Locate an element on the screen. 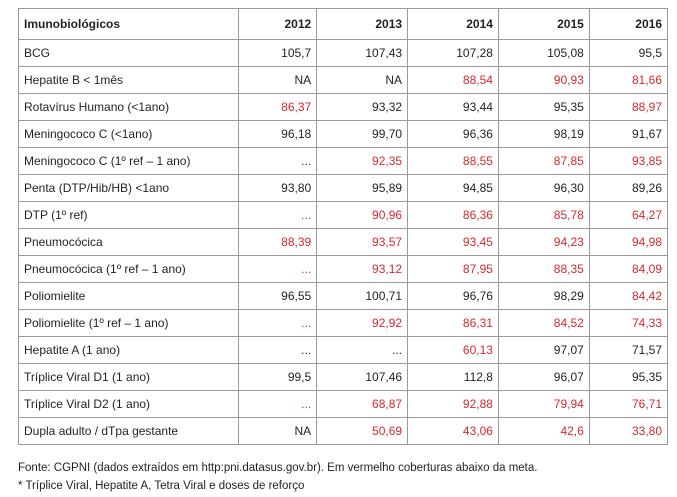 The image size is (677, 497). table-cell: 88,55 is located at coordinates (453, 161).